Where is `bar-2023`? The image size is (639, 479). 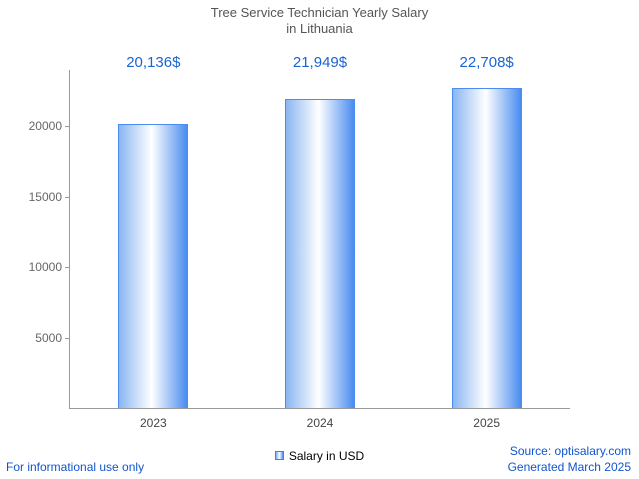 bar-2023 is located at coordinates (153, 266).